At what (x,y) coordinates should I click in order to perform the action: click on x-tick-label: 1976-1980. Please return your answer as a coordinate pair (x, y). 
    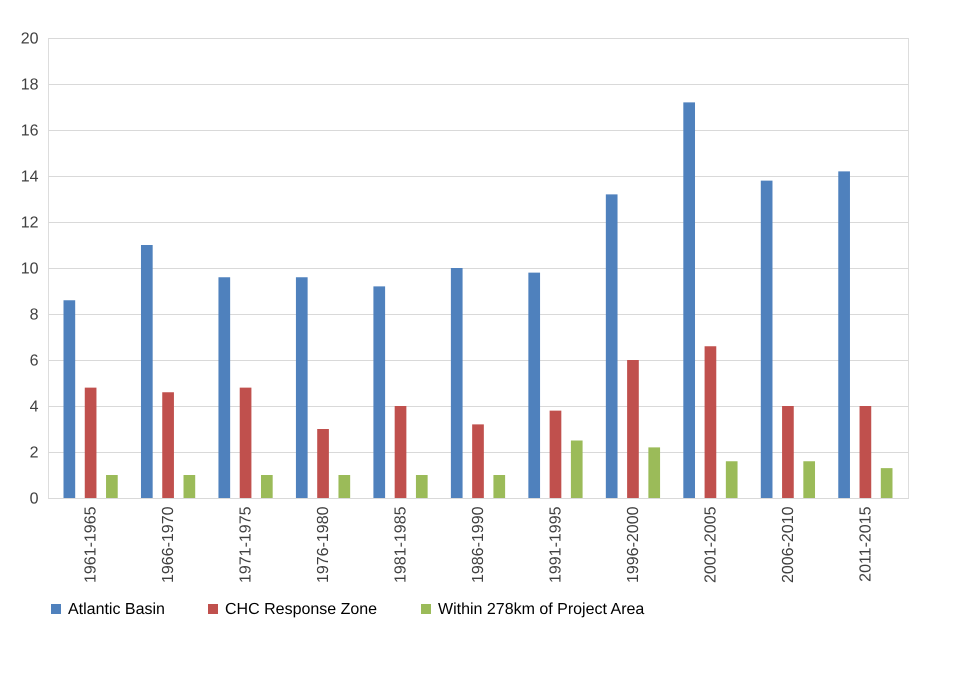
    Looking at the image, I should click on (323, 545).